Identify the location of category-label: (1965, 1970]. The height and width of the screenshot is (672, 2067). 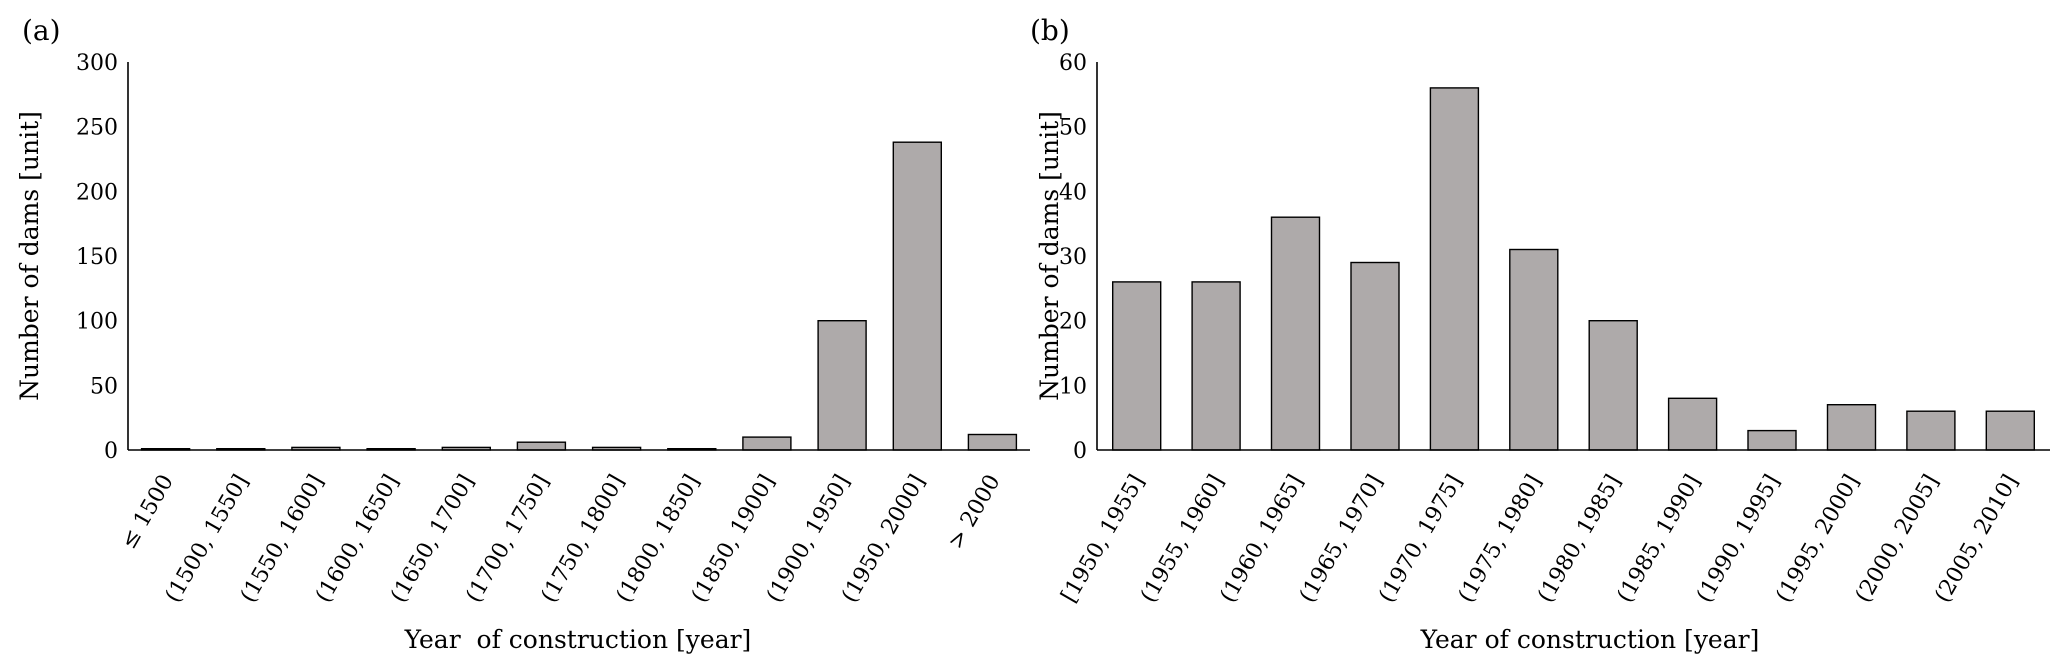
(1341, 539).